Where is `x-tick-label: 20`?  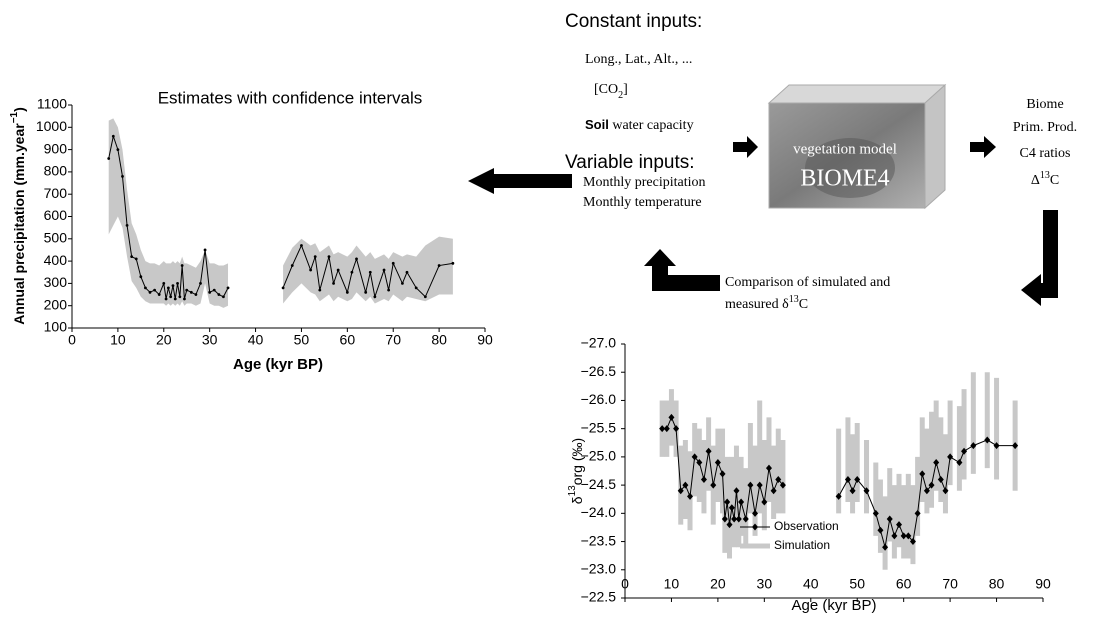 x-tick-label: 20 is located at coordinates (718, 584).